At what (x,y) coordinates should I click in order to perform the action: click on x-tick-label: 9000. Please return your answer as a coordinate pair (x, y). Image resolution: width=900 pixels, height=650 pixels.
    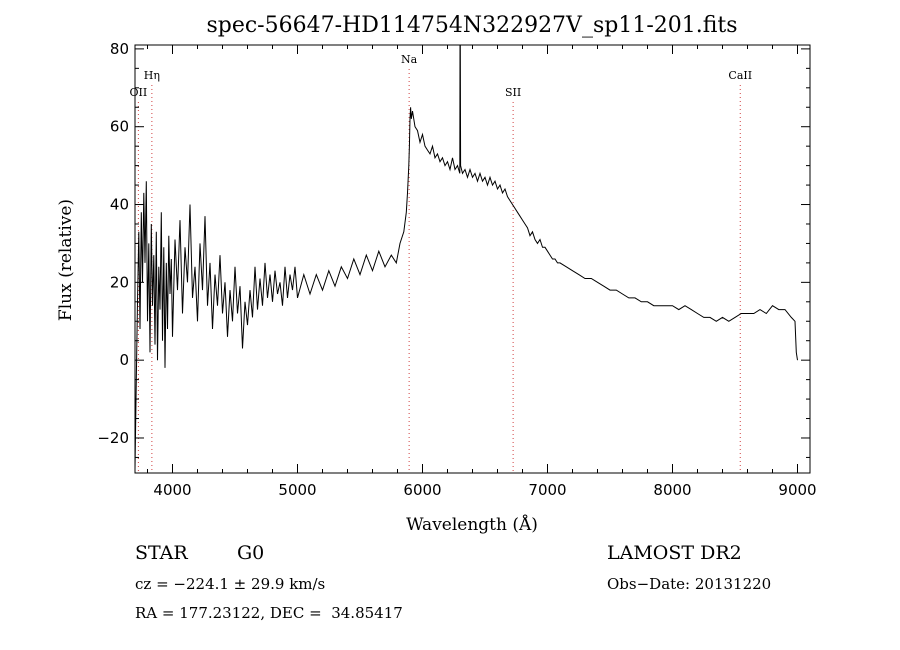
    Looking at the image, I should click on (797, 490).